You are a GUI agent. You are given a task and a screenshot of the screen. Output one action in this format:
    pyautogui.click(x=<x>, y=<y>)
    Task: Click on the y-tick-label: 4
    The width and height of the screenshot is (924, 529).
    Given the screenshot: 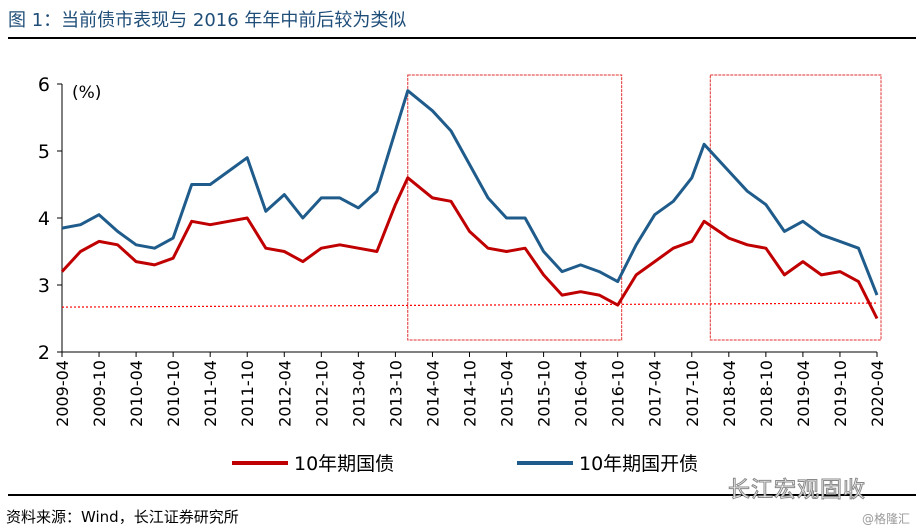 What is the action you would take?
    pyautogui.click(x=44, y=219)
    